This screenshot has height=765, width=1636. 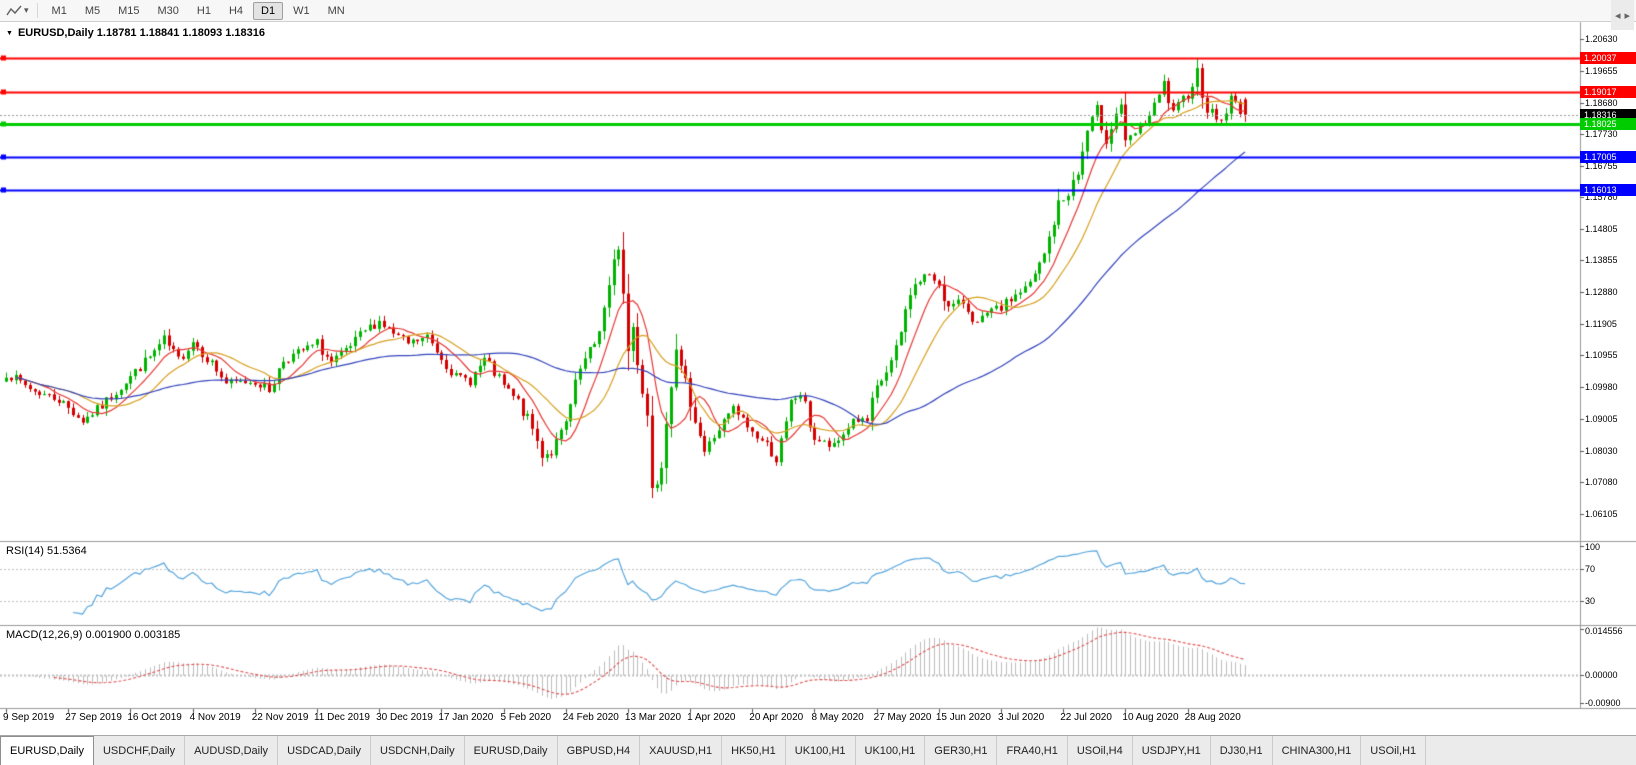 I want to click on price-tick-label: 1.10955, so click(x=1601, y=355).